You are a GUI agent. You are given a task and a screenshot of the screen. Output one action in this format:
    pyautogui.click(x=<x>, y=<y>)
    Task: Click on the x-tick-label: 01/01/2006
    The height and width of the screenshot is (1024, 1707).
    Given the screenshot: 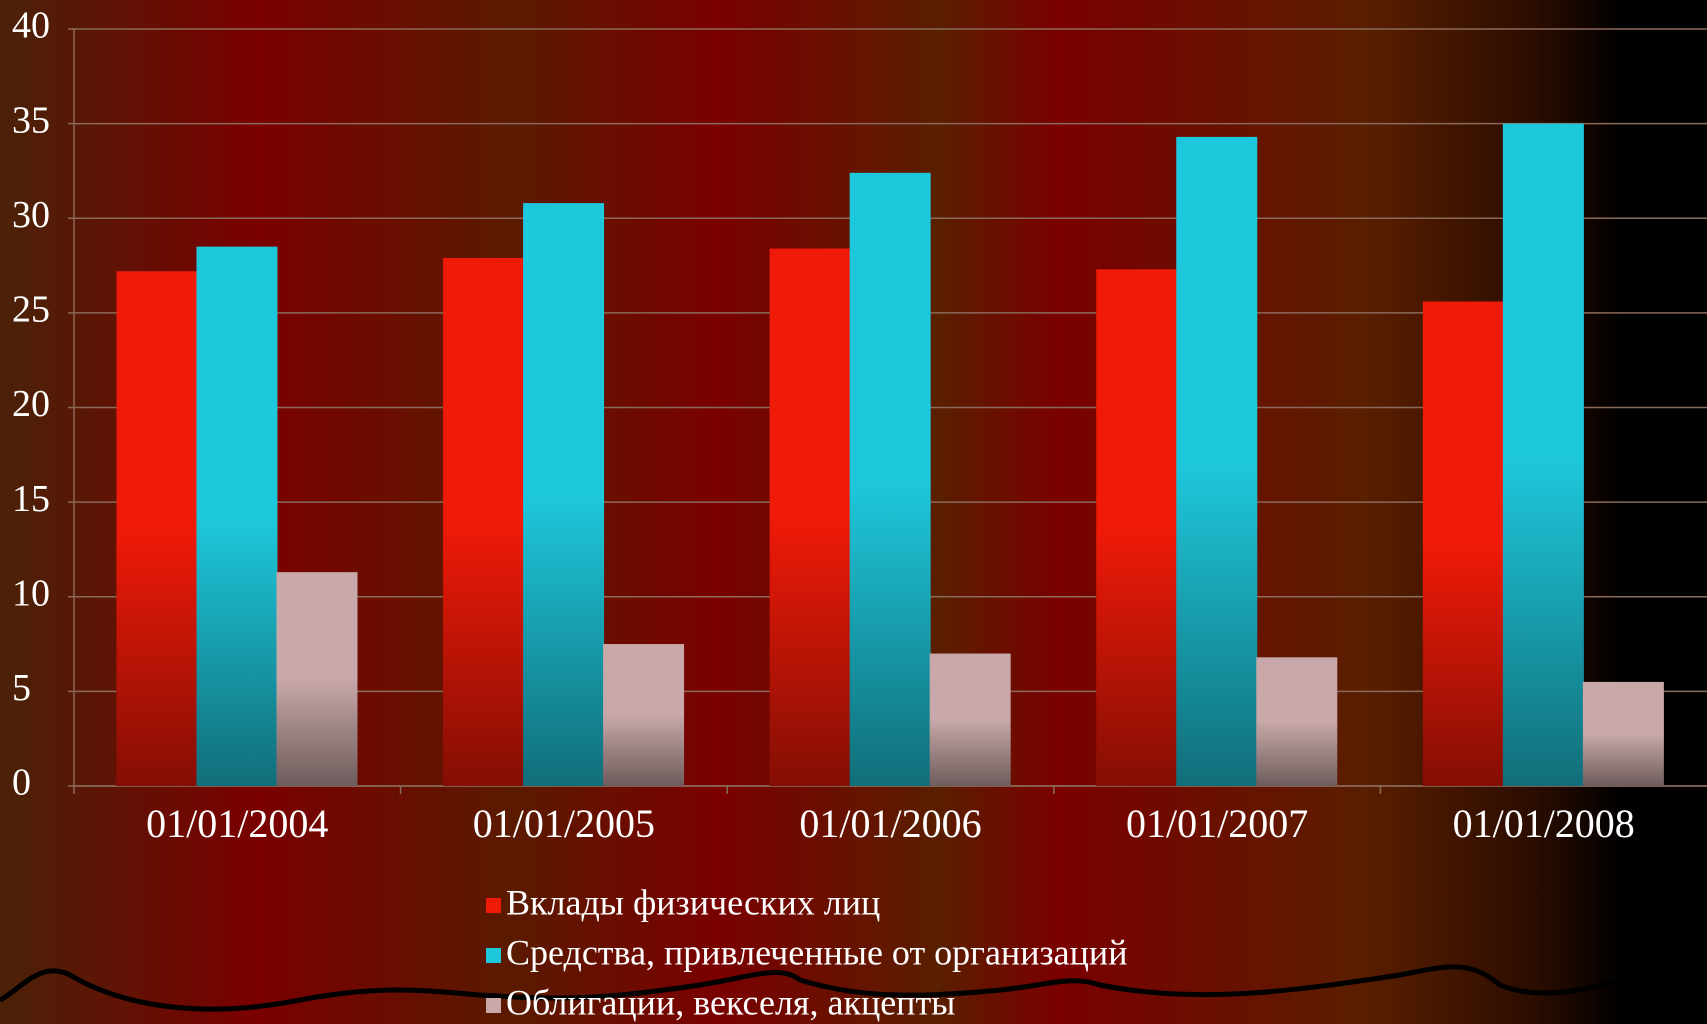 What is the action you would take?
    pyautogui.click(x=890, y=823)
    